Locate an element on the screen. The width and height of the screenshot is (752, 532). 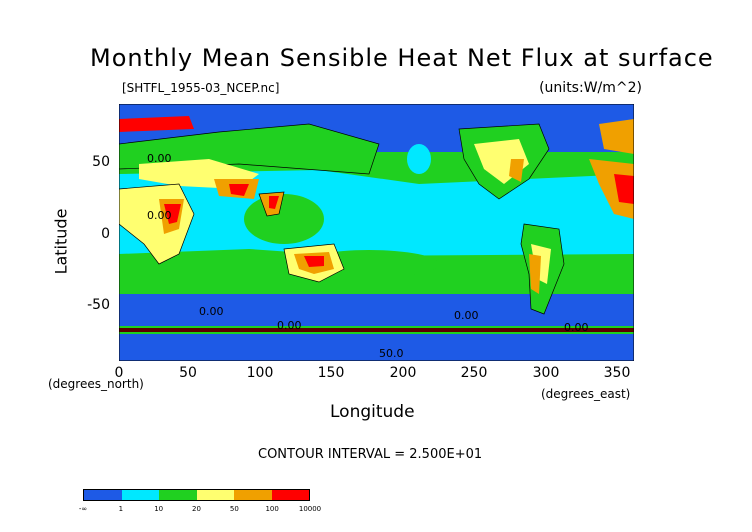
colorbar-label: -∞ is located at coordinates (83, 509).